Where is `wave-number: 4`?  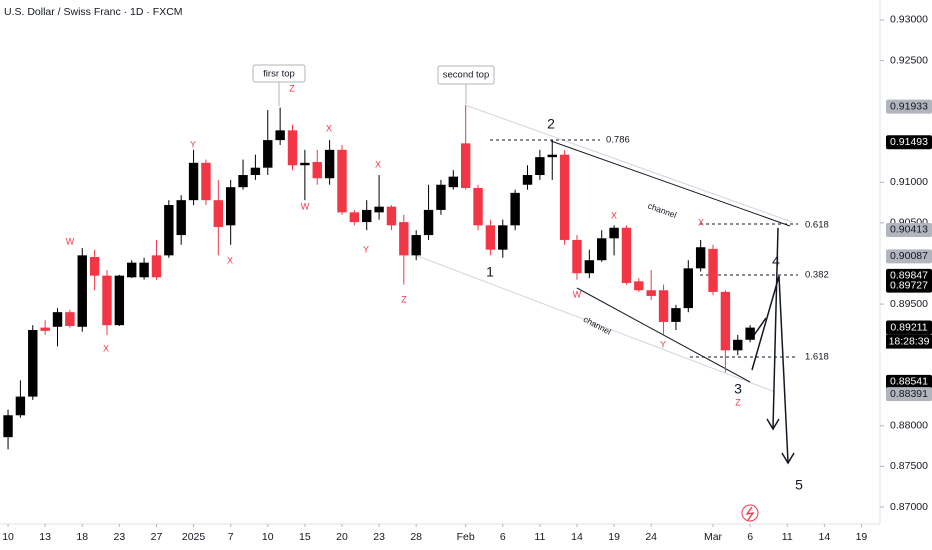
wave-number: 4 is located at coordinates (776, 261).